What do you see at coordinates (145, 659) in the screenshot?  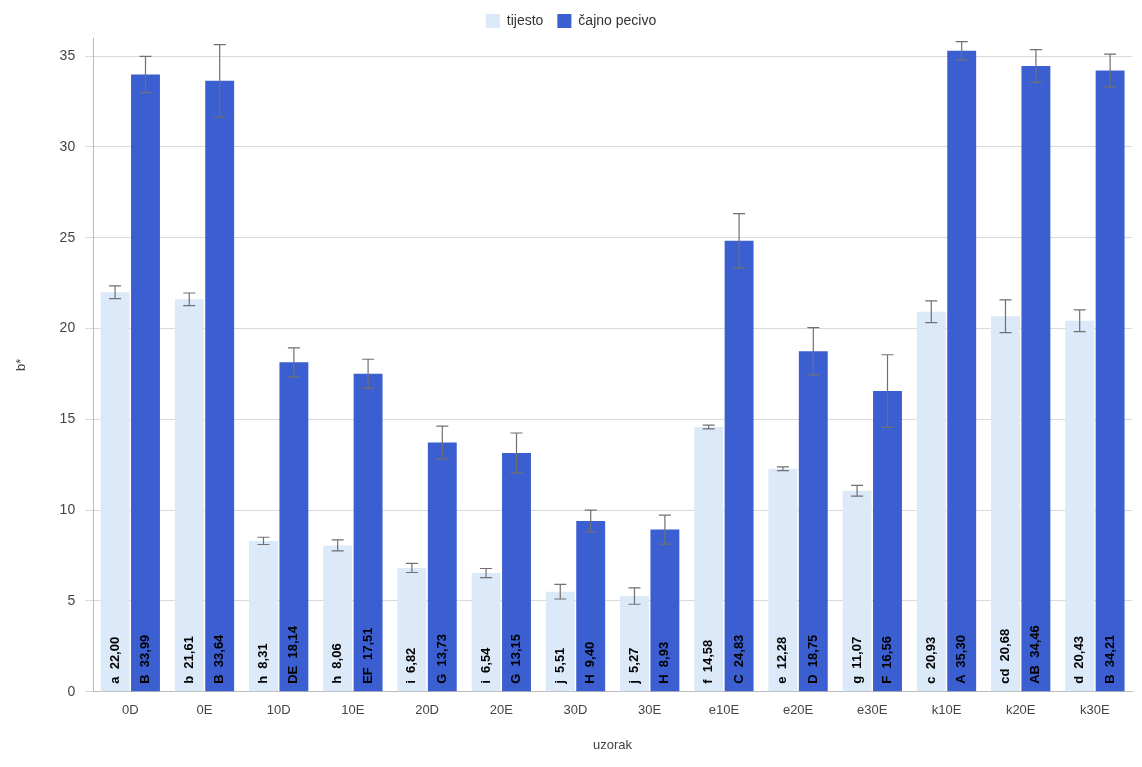 I see `data-label: B 33,99` at bounding box center [145, 659].